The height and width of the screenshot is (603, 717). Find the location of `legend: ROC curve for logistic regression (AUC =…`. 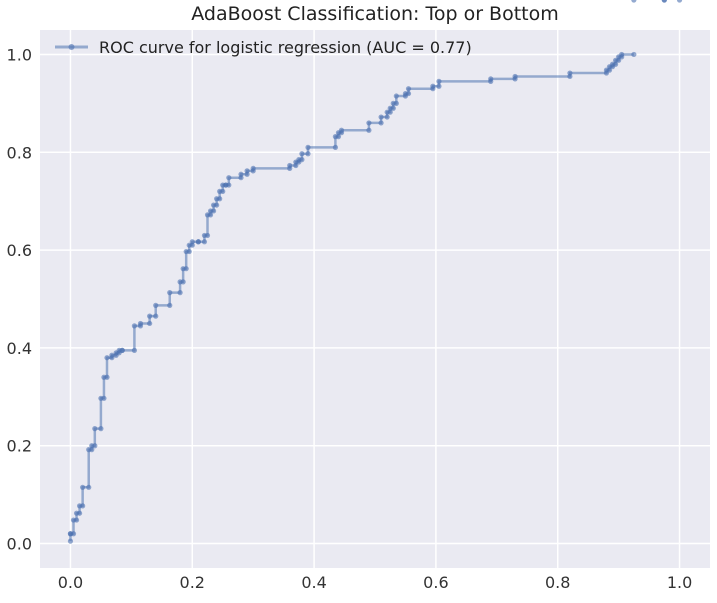

legend: ROC curve for logistic regression (AUC =… is located at coordinates (263, 47).